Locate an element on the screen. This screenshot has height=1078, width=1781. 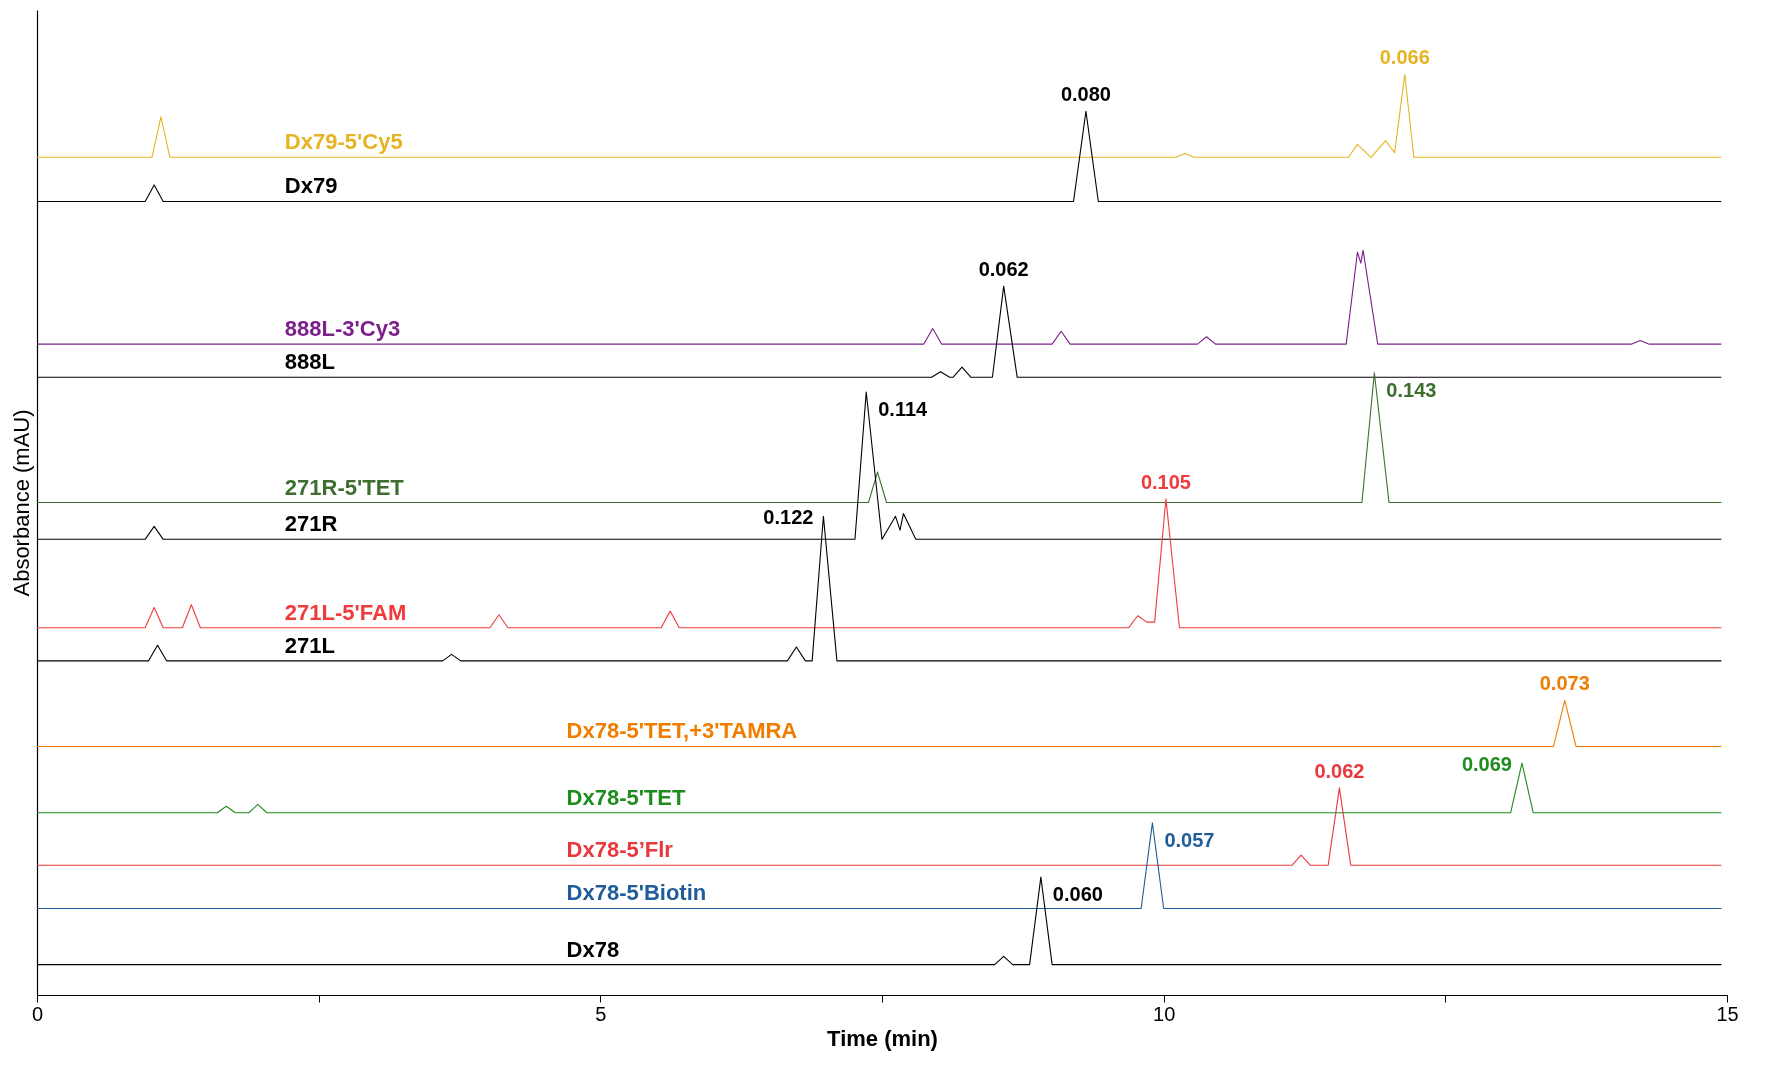
series-label: Dx78-5'Biotin is located at coordinates (636, 893).